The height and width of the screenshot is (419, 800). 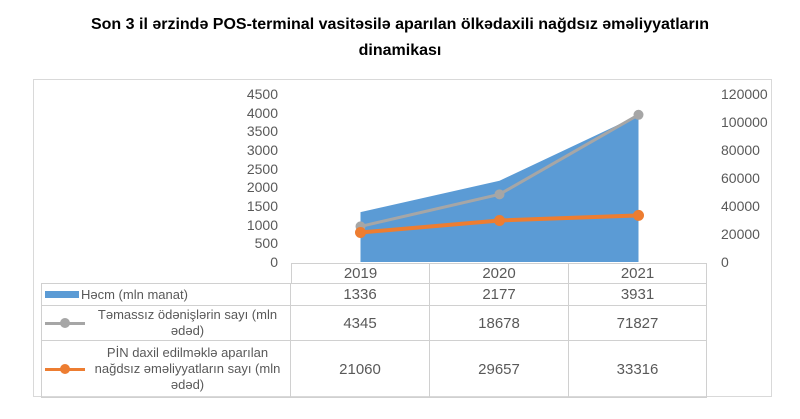 What do you see at coordinates (65, 323) in the screenshot?
I see `gray-line-swatch` at bounding box center [65, 323].